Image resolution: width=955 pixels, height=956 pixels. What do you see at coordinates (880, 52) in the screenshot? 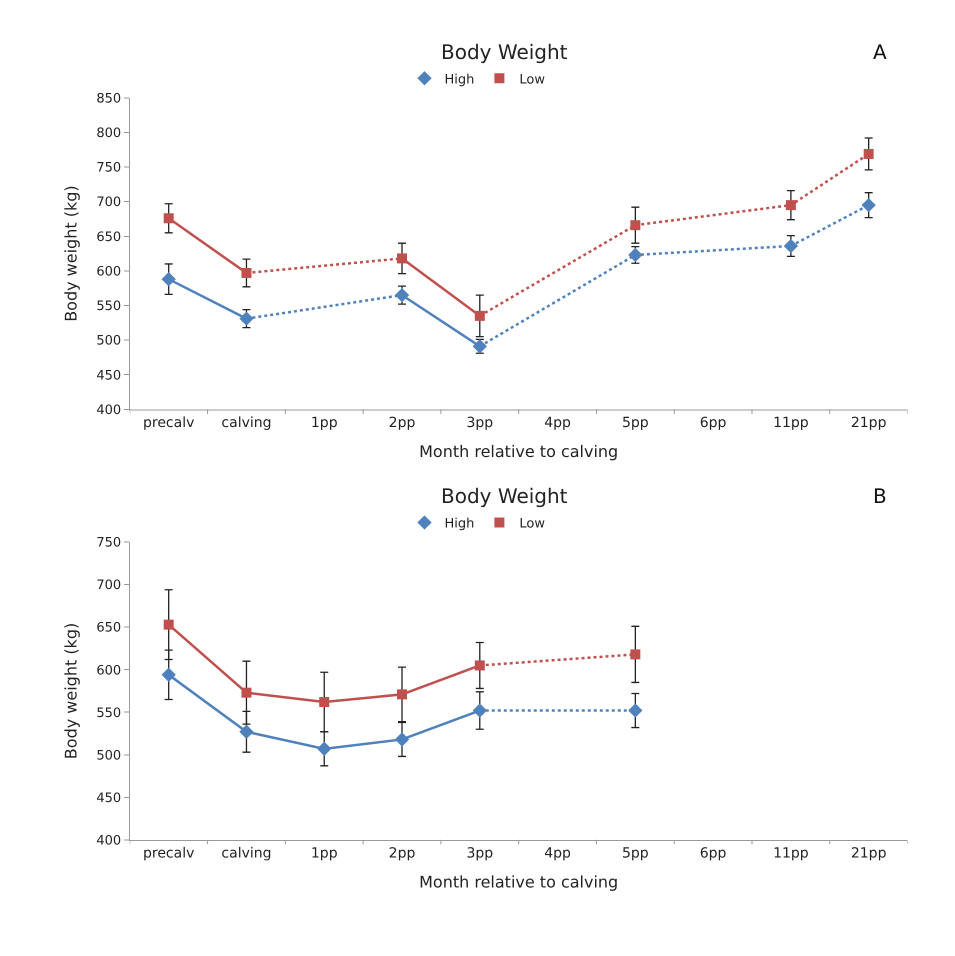
I see `text: A` at bounding box center [880, 52].